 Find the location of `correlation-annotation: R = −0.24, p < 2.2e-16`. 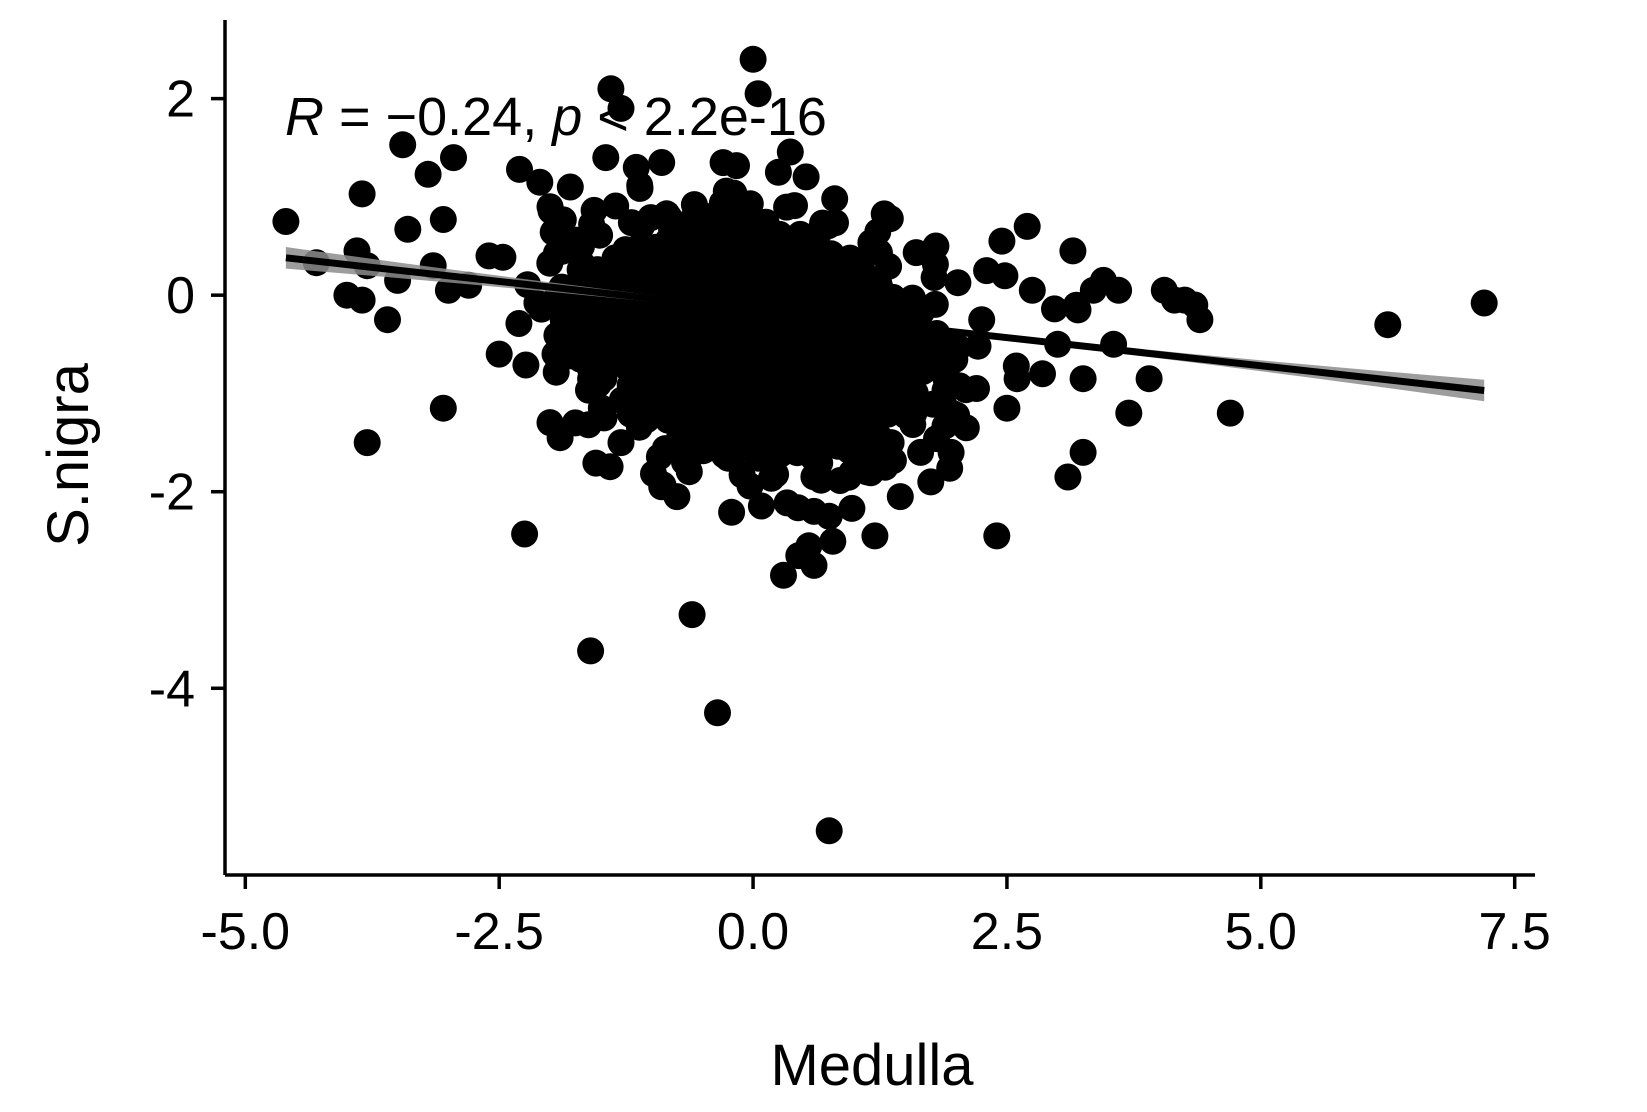

correlation-annotation: R = −0.24, p < 2.2e-16 is located at coordinates (556, 117).